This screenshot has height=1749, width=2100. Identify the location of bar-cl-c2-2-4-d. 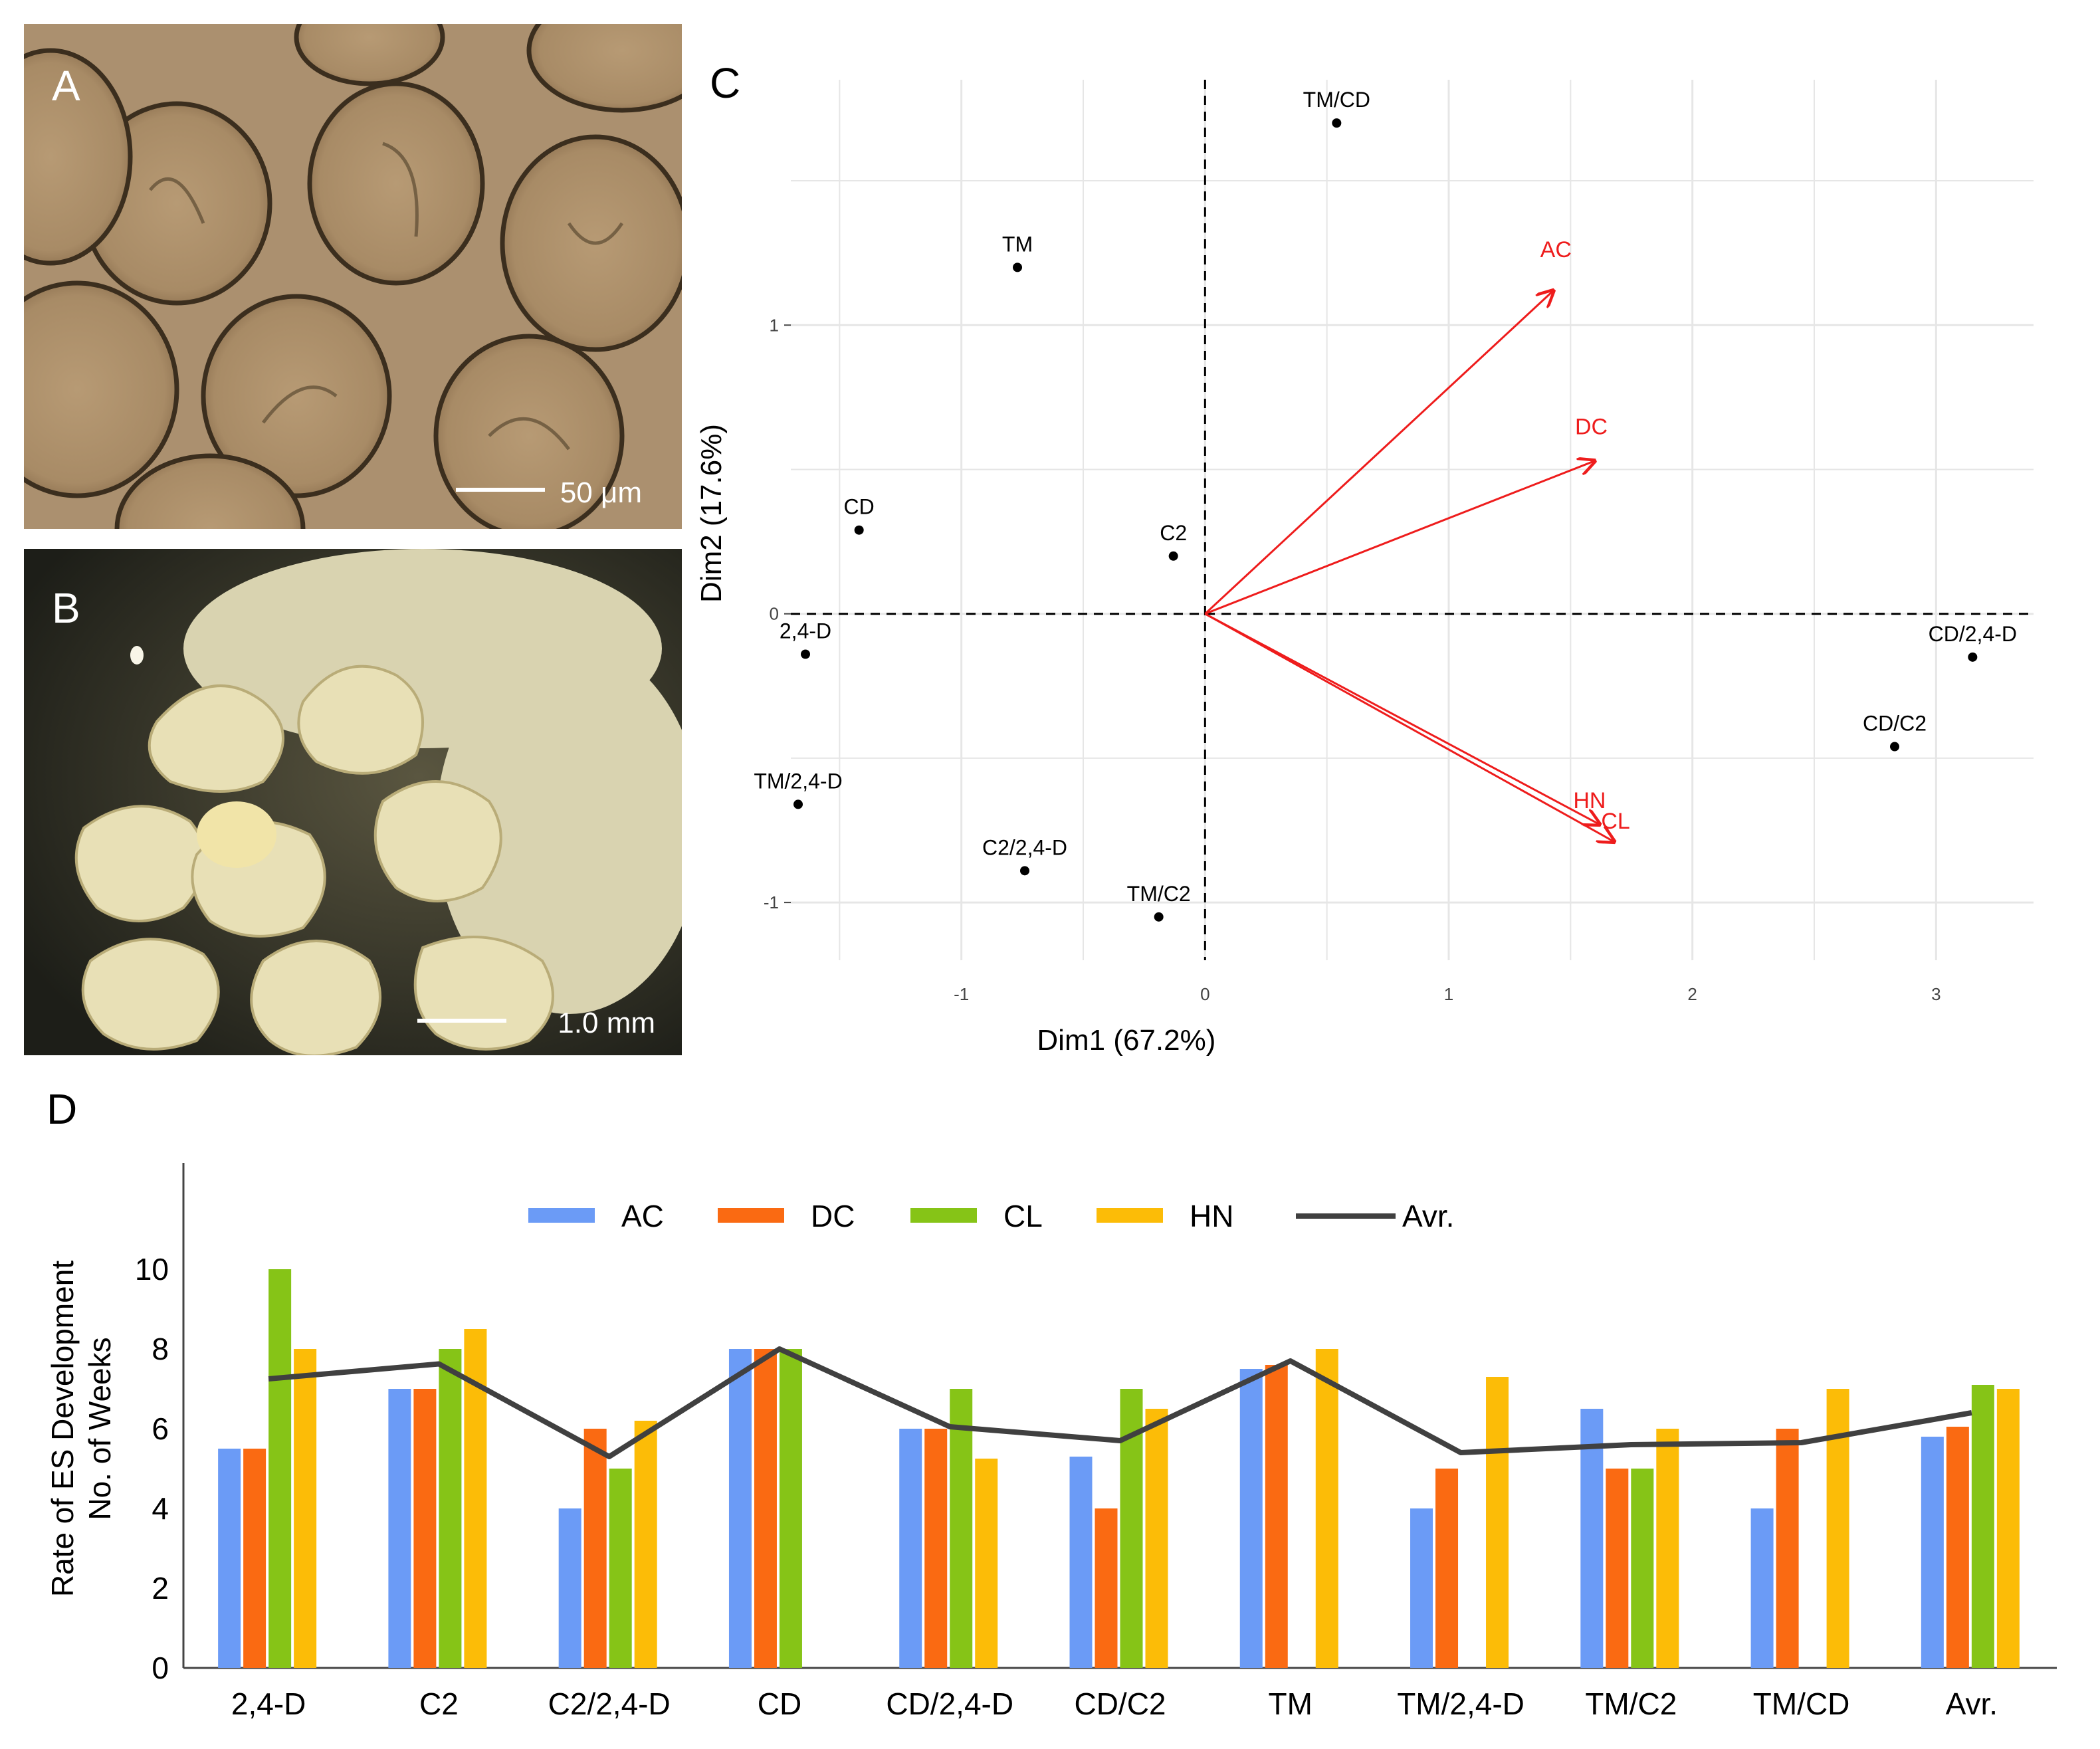
(620, 1568).